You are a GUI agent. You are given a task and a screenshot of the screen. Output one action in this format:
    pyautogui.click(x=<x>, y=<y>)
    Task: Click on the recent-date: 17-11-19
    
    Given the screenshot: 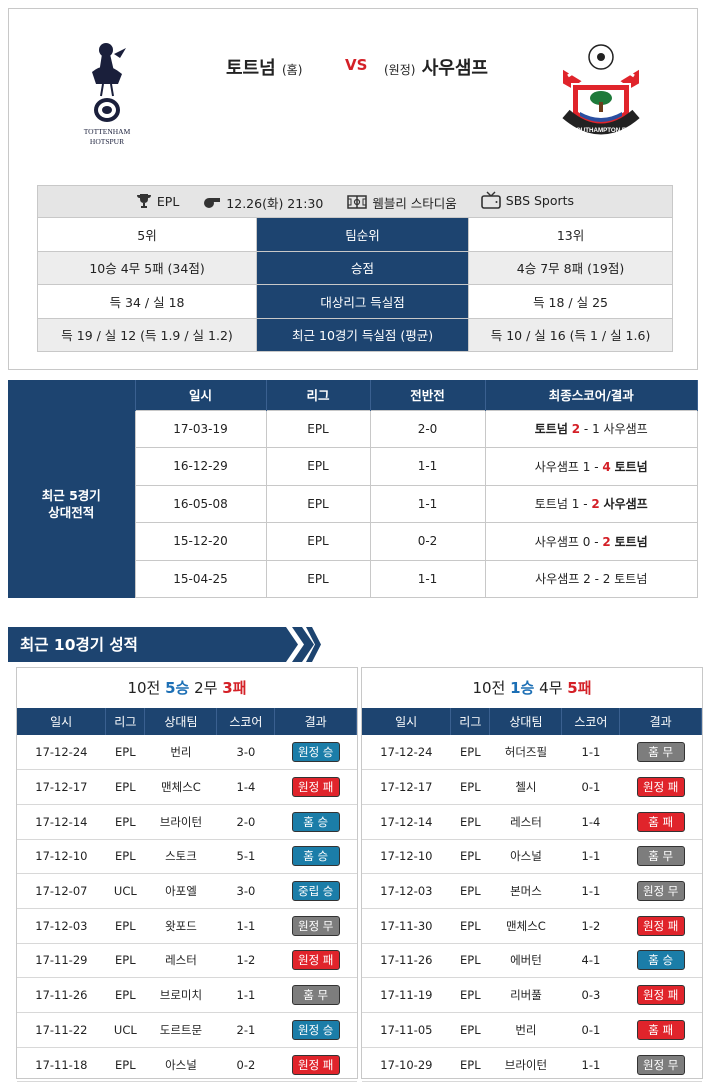 What is the action you would take?
    pyautogui.click(x=406, y=995)
    